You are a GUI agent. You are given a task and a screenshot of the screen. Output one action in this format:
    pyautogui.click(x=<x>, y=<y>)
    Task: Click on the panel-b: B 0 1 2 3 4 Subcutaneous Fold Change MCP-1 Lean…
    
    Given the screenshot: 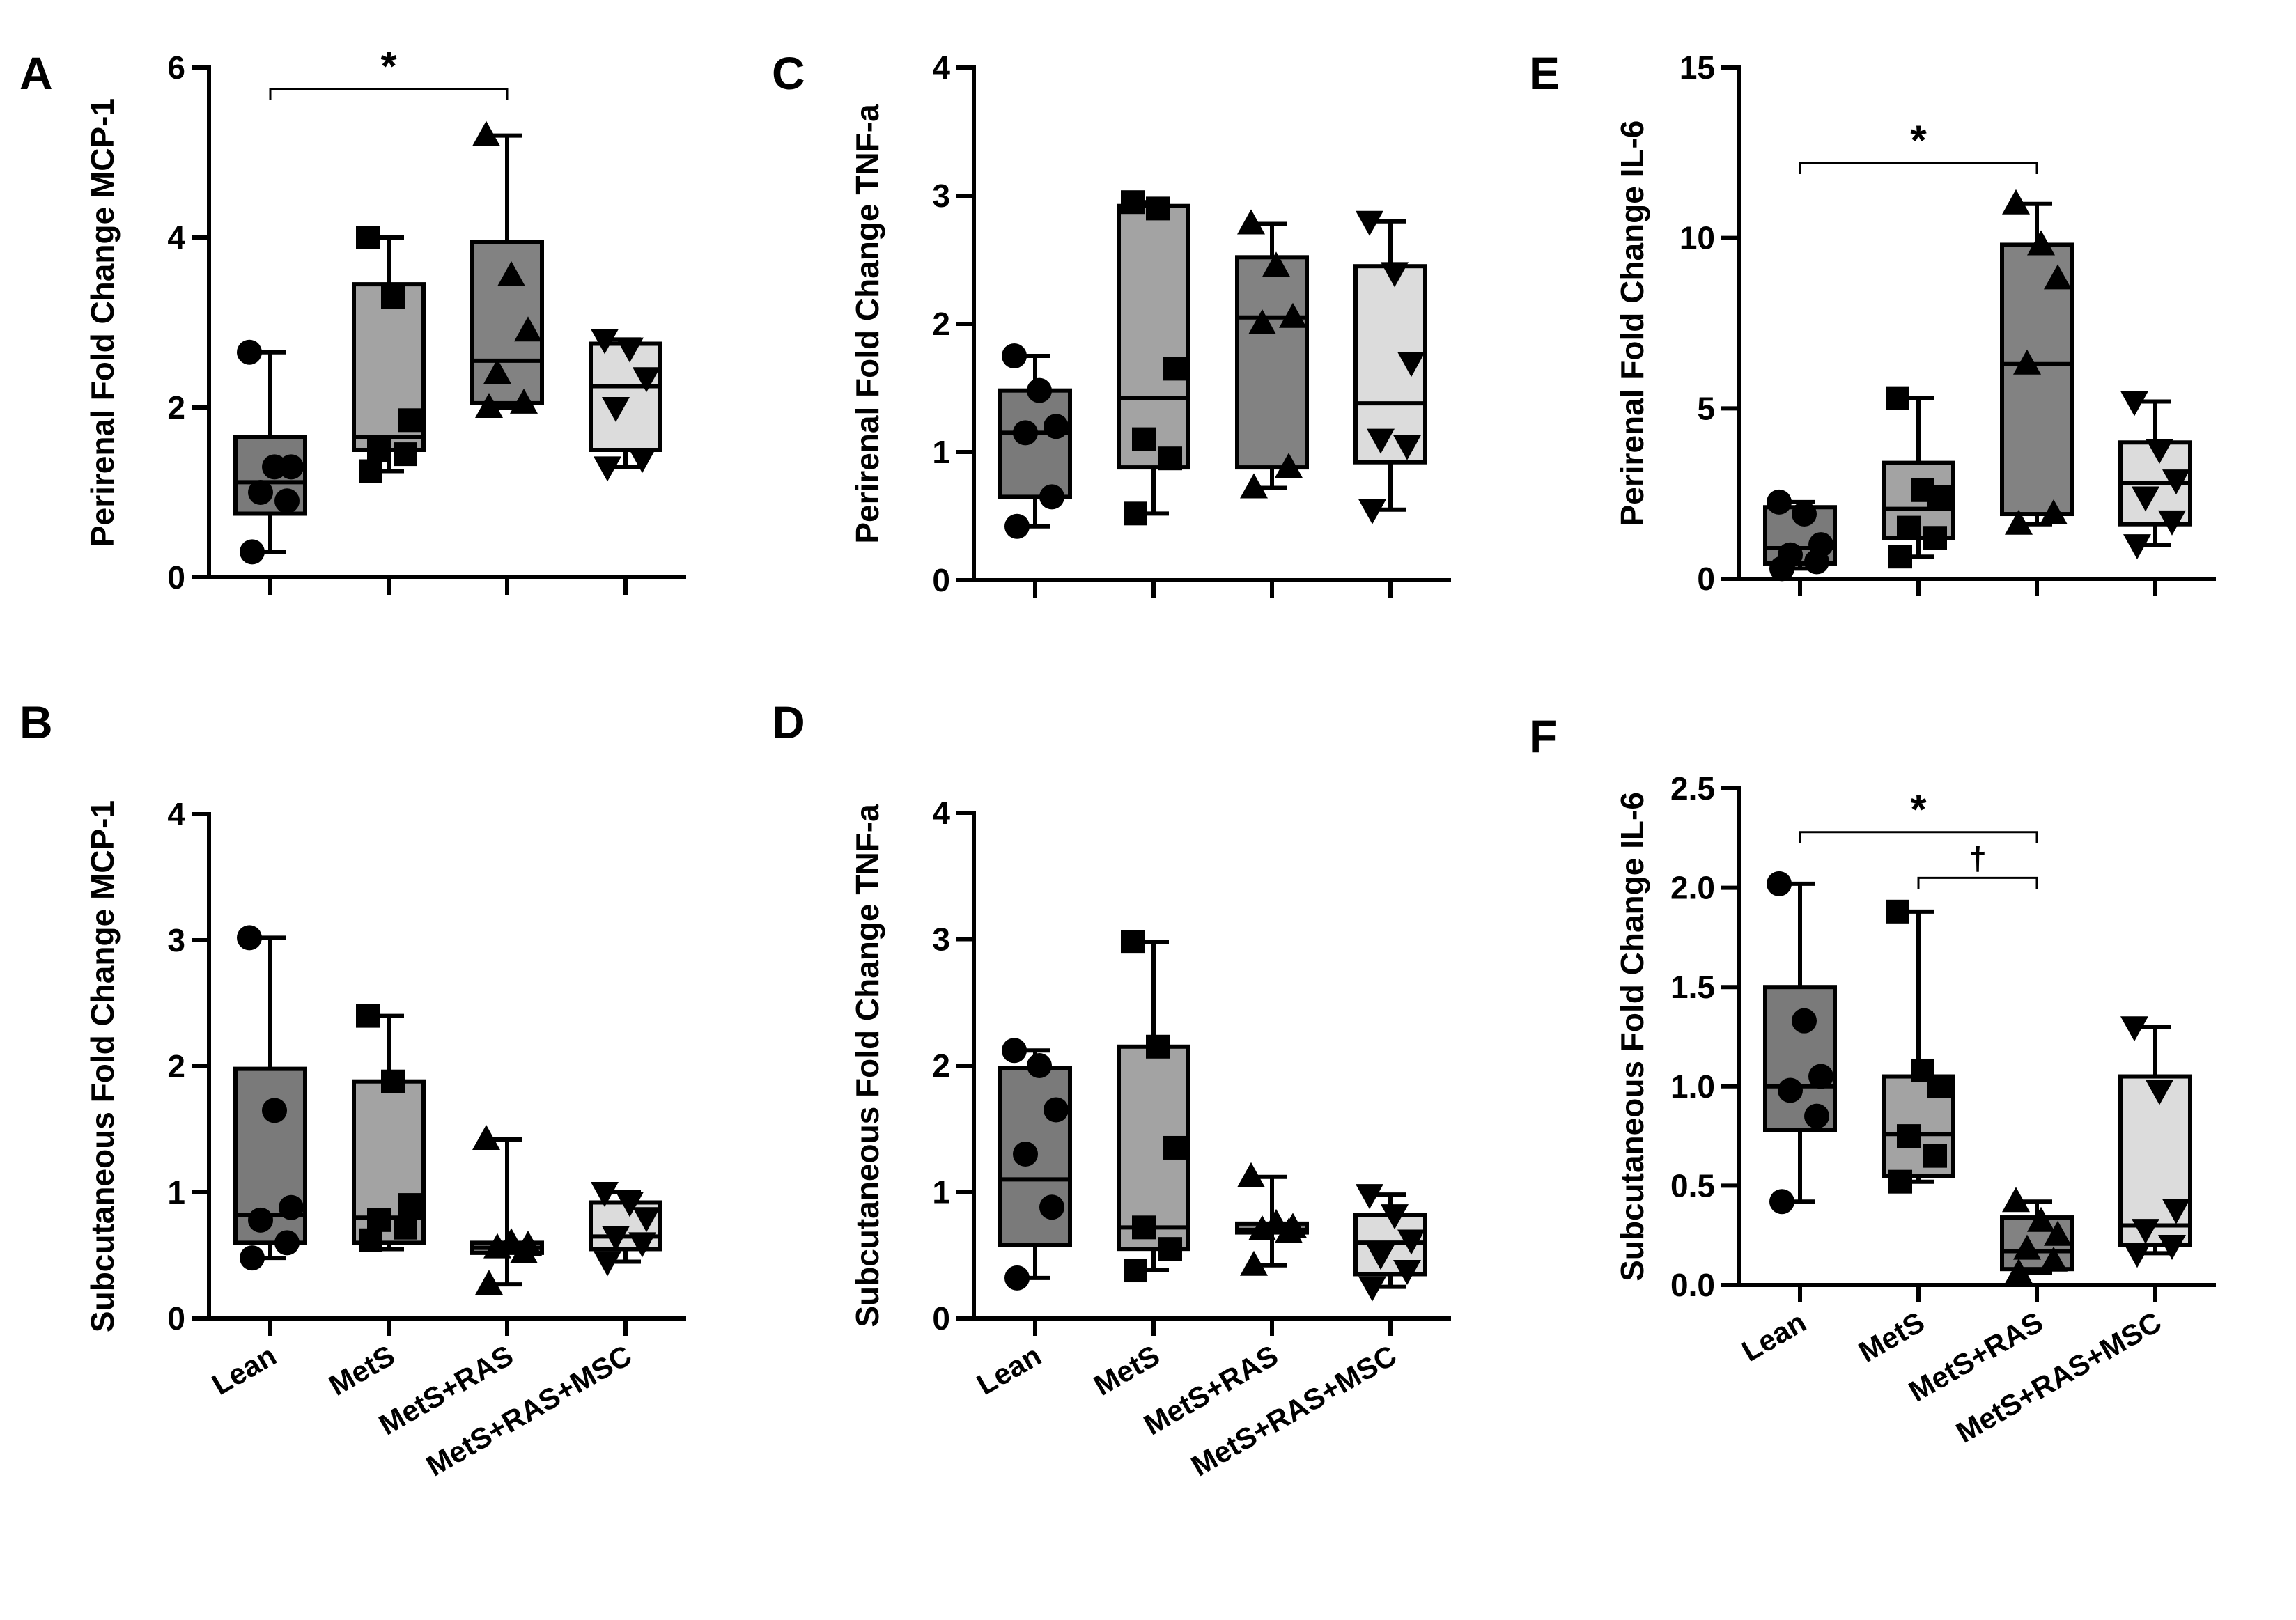 What is the action you would take?
    pyautogui.click(x=353, y=1089)
    